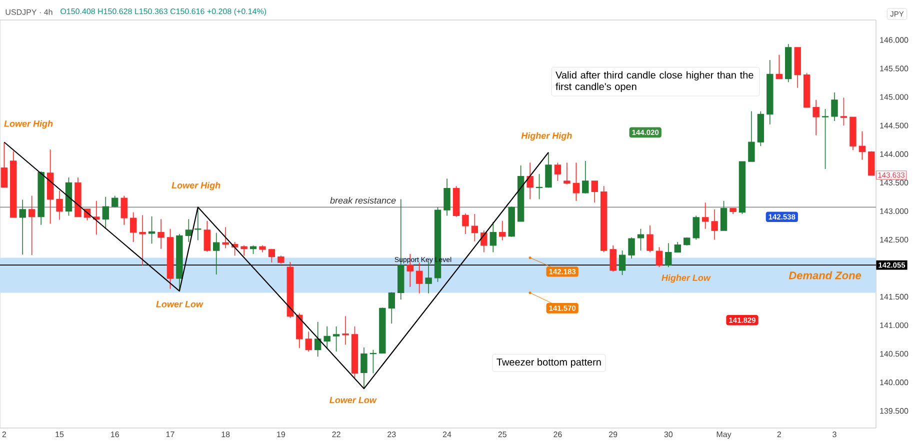 This screenshot has height=442, width=916. Describe the element at coordinates (115, 435) in the screenshot. I see `x-tick-label: 16` at that location.